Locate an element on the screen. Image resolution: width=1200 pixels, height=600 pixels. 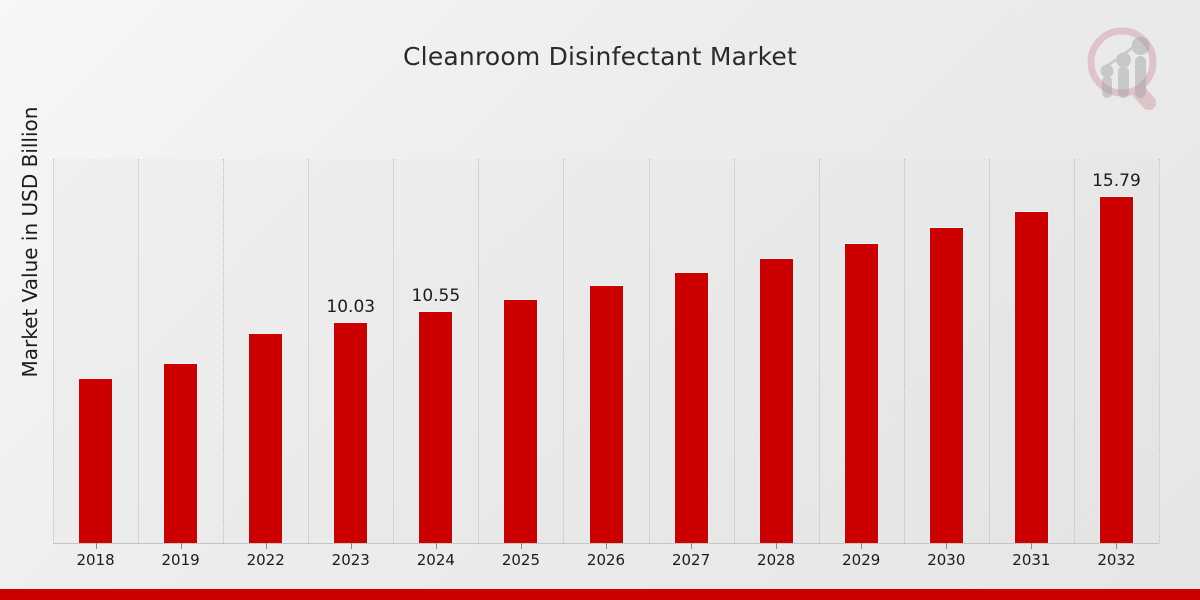
x-tick-2022 is located at coordinates (266, 546).